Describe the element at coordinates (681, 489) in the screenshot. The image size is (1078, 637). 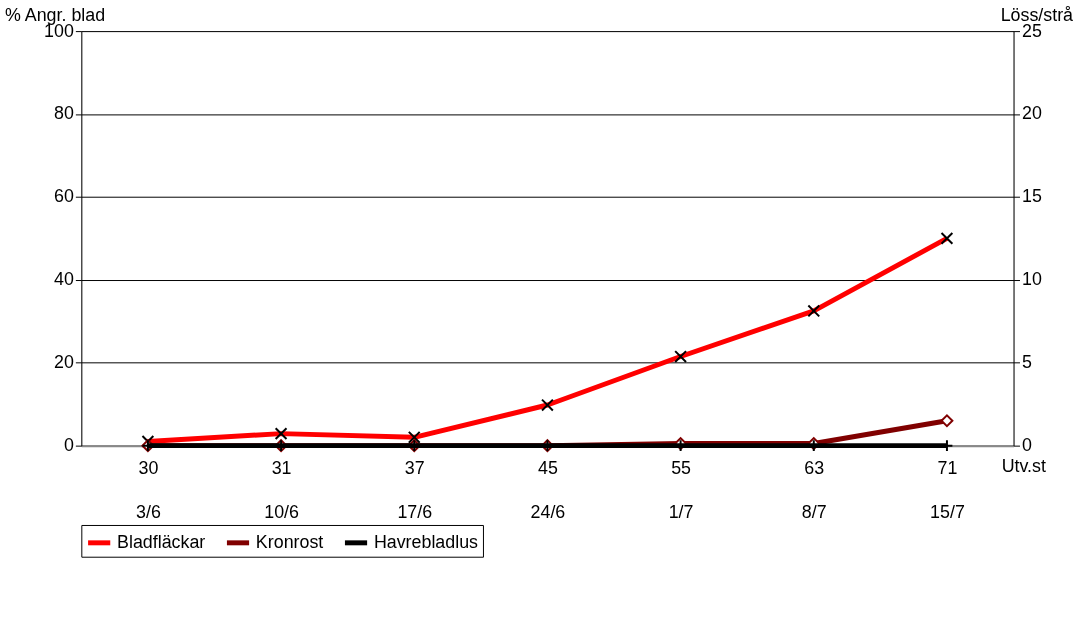
I see `category-label: 55 1/7` at that location.